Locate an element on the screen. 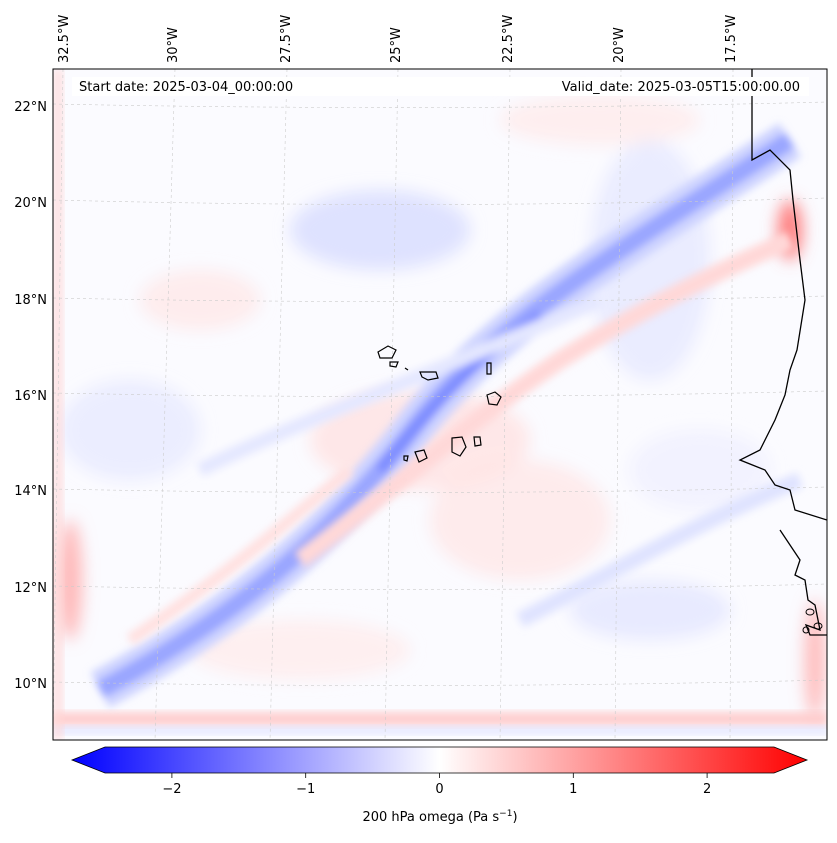  bissagos-islands is located at coordinates (812, 621).